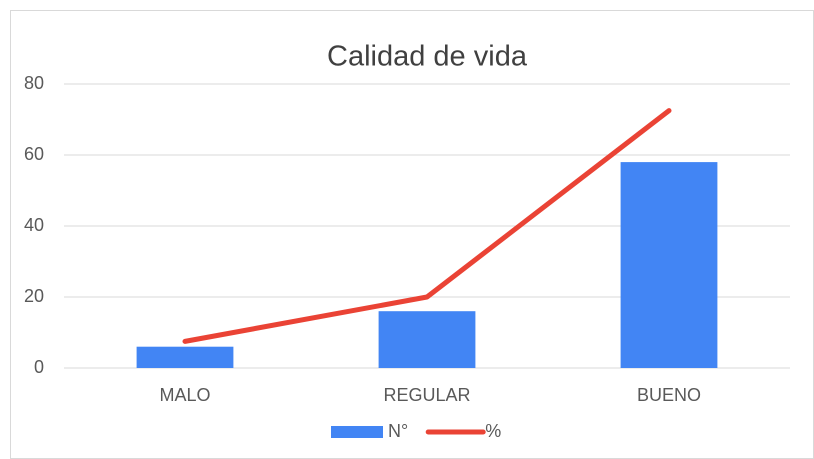 The width and height of the screenshot is (814, 459). Describe the element at coordinates (493, 431) in the screenshot. I see `legend-label: %` at that location.